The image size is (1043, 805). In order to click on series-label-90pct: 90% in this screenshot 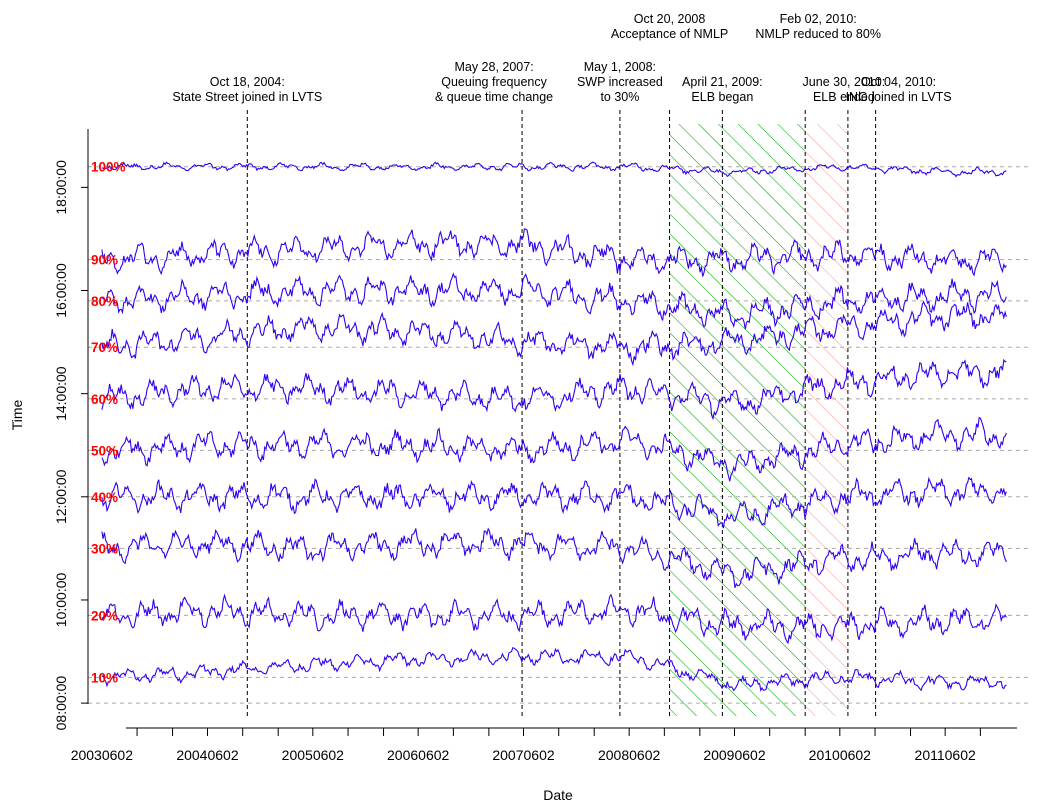, I will do `click(104, 260)`.